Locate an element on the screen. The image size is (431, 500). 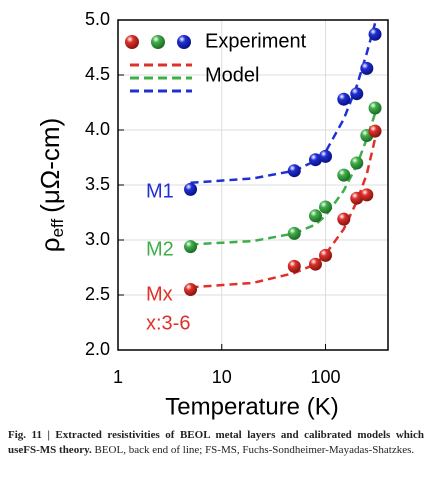
x-tick-label: 10 is located at coordinates (222, 377).